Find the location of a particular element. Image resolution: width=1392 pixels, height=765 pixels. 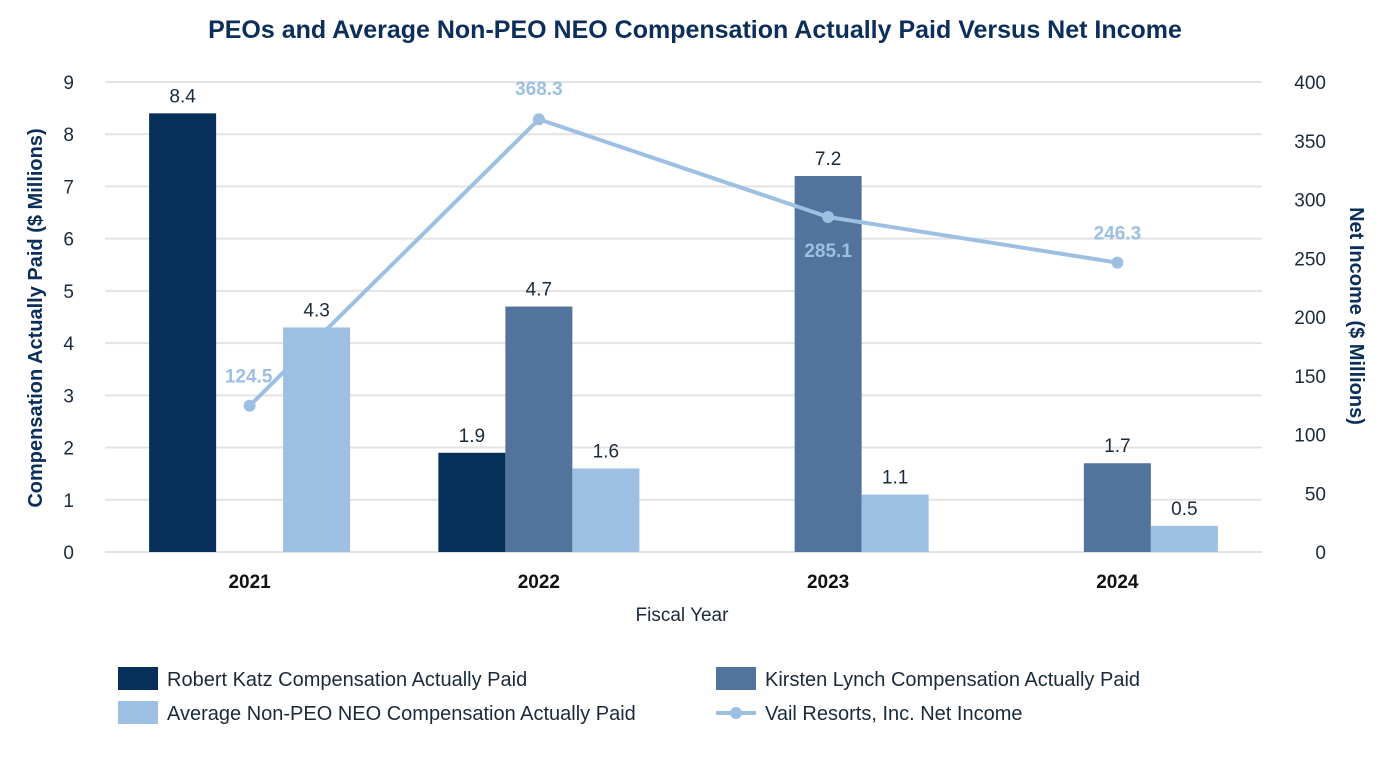

legend-label: Vail Resorts, Inc. Net Income is located at coordinates (894, 714).